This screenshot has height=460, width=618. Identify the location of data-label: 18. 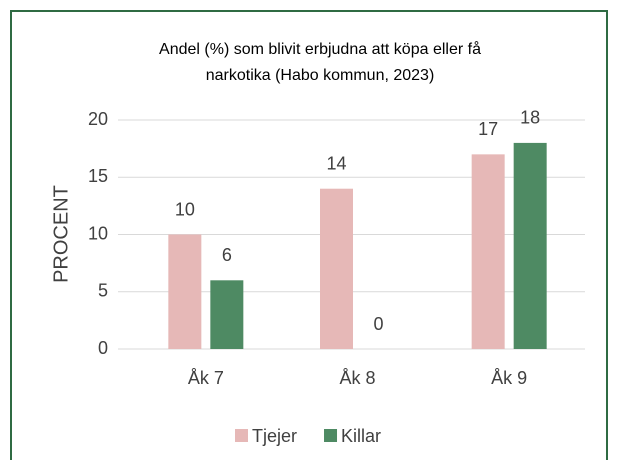
(530, 118).